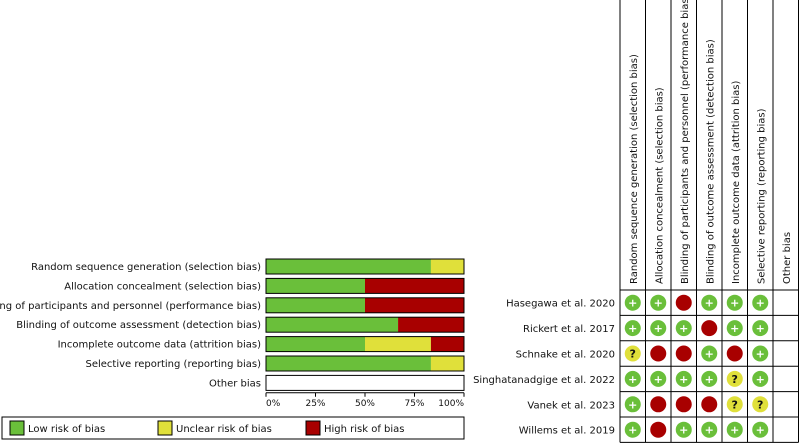 This screenshot has height=448, width=799. I want to click on legend-label: Low risk of bias, so click(66, 429).